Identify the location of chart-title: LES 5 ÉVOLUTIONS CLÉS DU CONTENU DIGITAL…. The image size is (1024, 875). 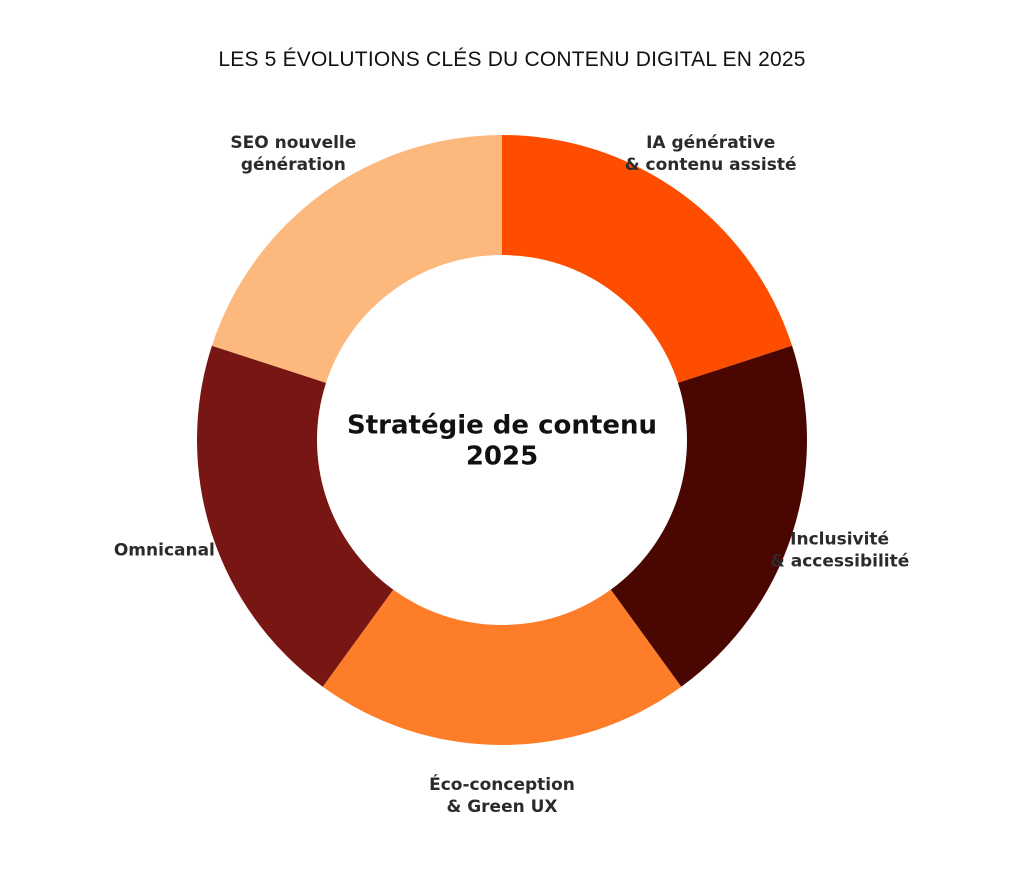
(512, 59).